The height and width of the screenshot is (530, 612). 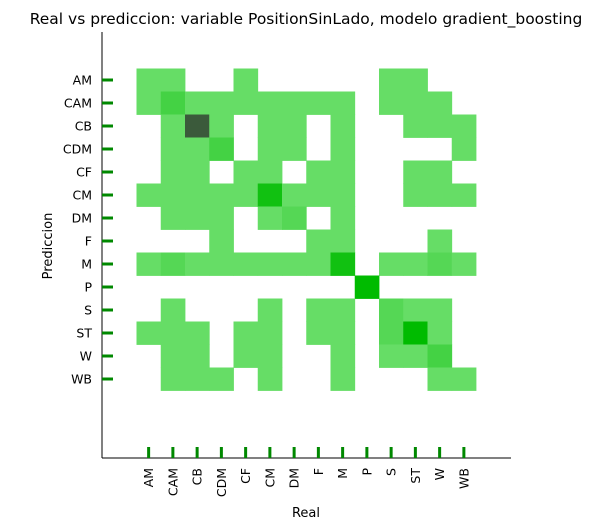 I want to click on heatmap-cell-ST-F, so click(x=318, y=333).